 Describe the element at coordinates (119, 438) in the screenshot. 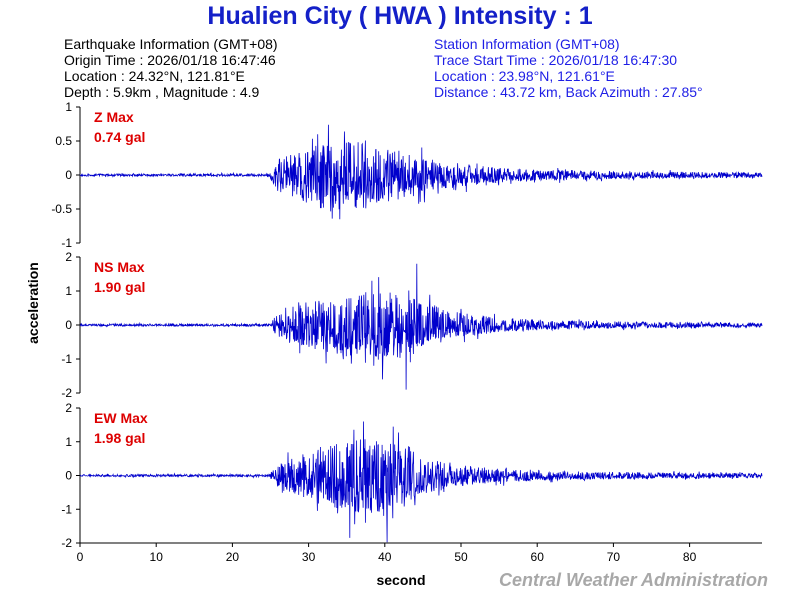

I see `ew-max-value: 1.98 gal` at that location.